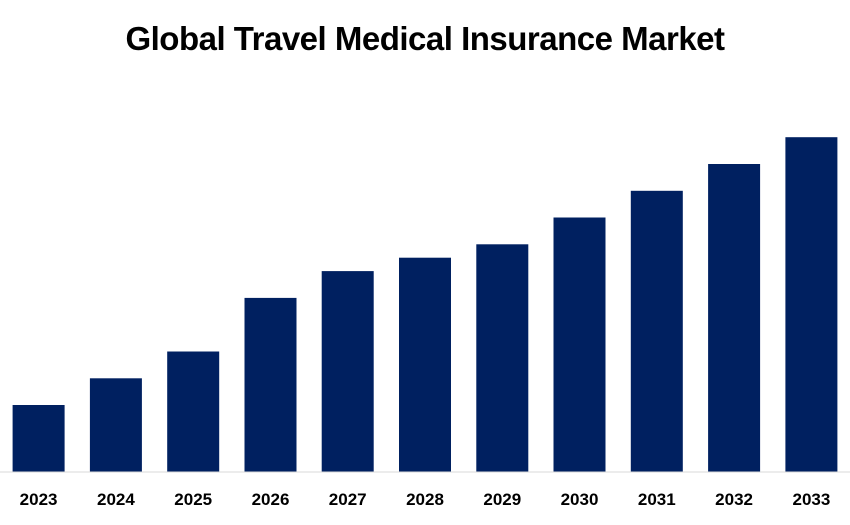  I want to click on bar-2033, so click(811, 304).